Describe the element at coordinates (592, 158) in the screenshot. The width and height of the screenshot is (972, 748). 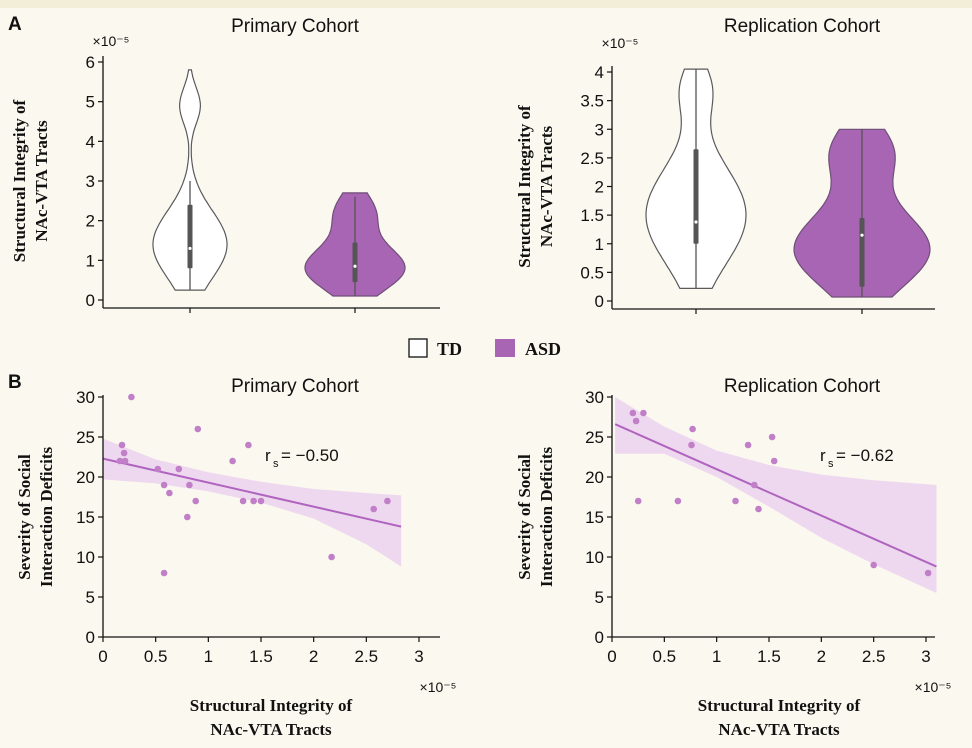
I see `y-tick-label: 2.5` at that location.